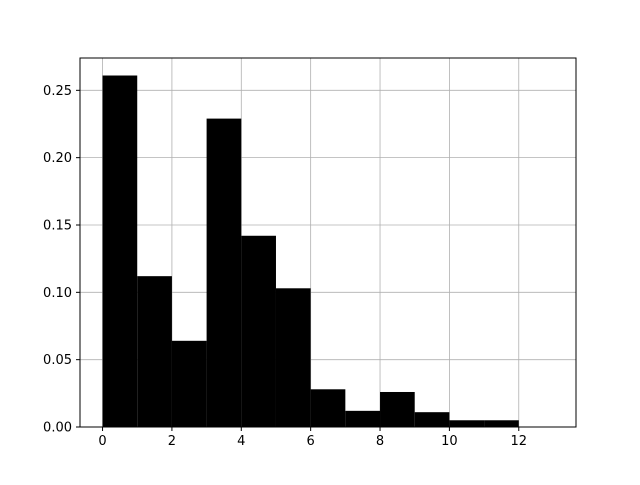  I want to click on y-axis-ticks: 0.00 0.05 0.10 0.15 0.20 0.25, so click(61, 260).